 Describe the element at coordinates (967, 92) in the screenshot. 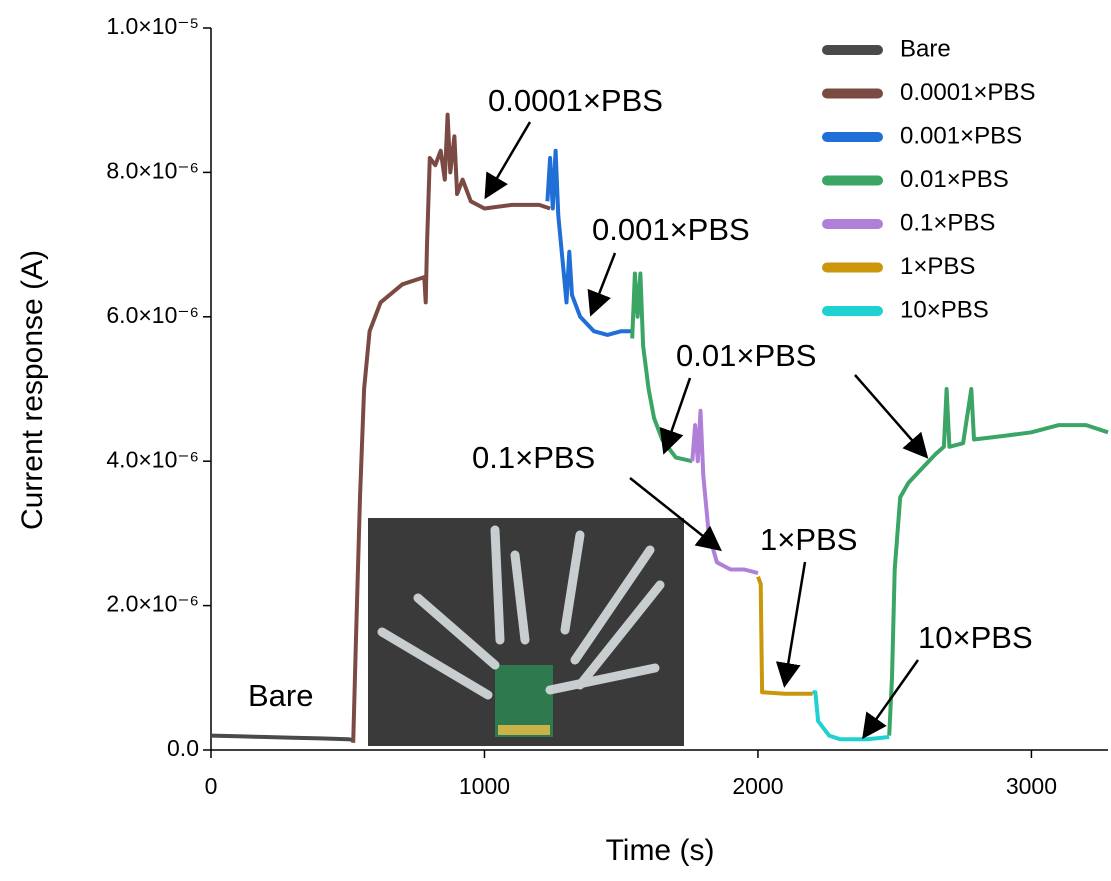

I see `legend-label: 0.0001×PBS` at that location.